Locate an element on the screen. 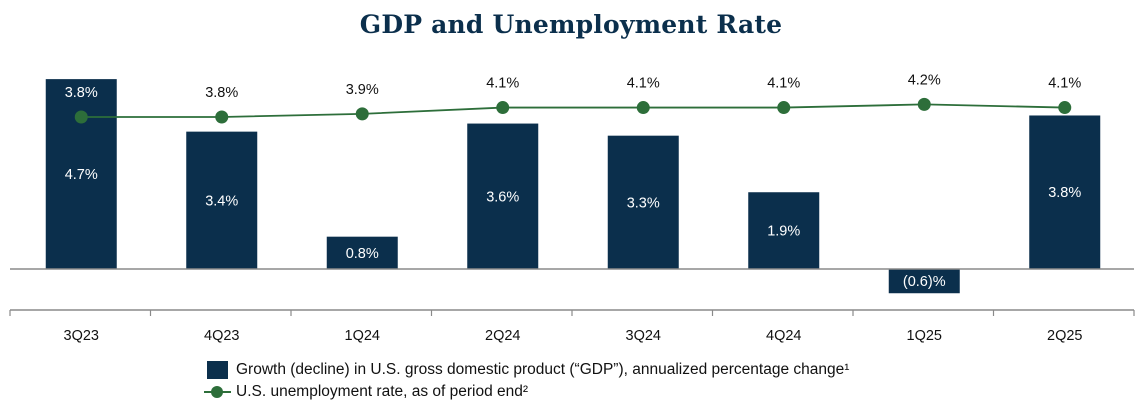 Image resolution: width=1142 pixels, height=403 pixels. gdp-data-label: 3.8% is located at coordinates (1064, 193).